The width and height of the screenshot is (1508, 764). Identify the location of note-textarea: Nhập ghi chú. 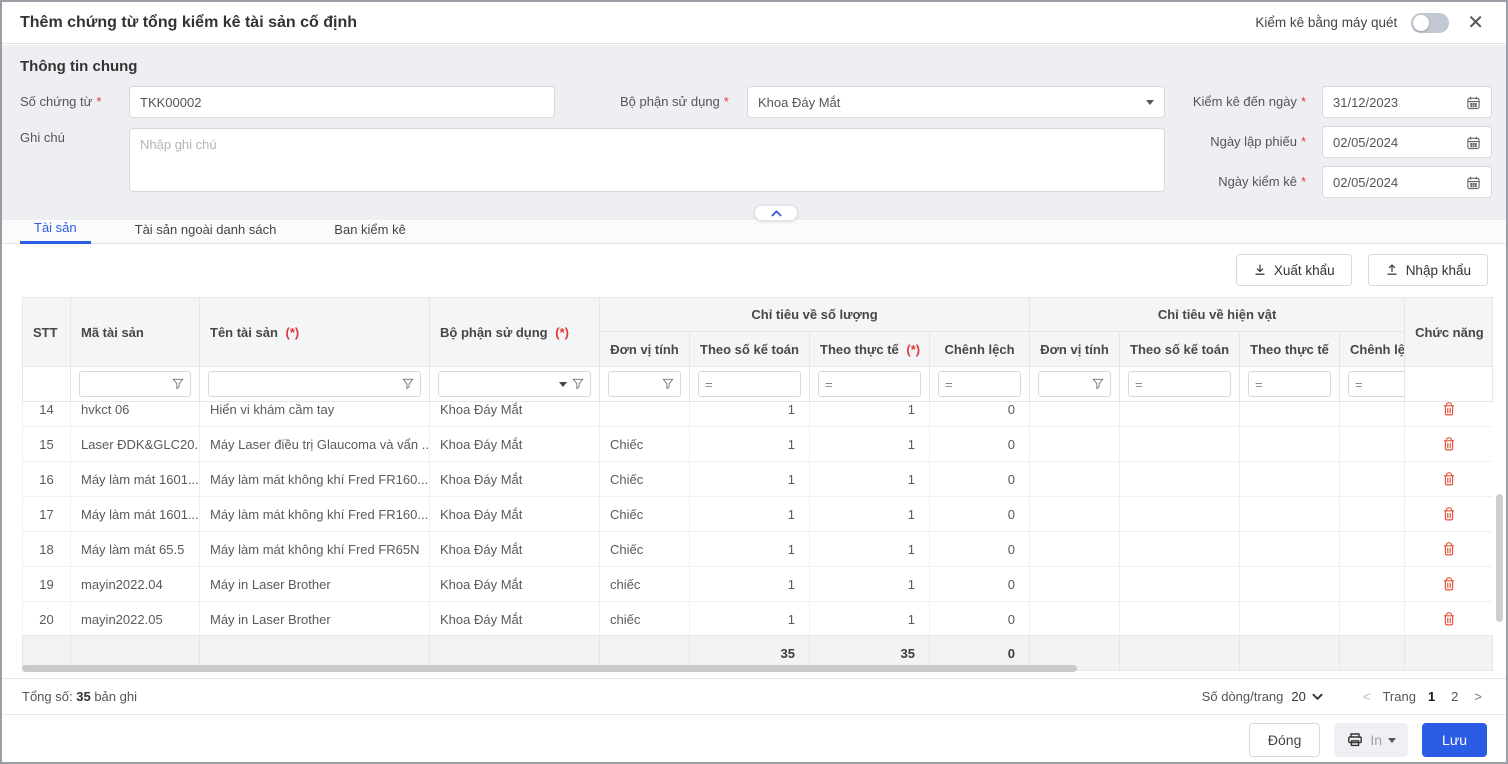
(647, 160).